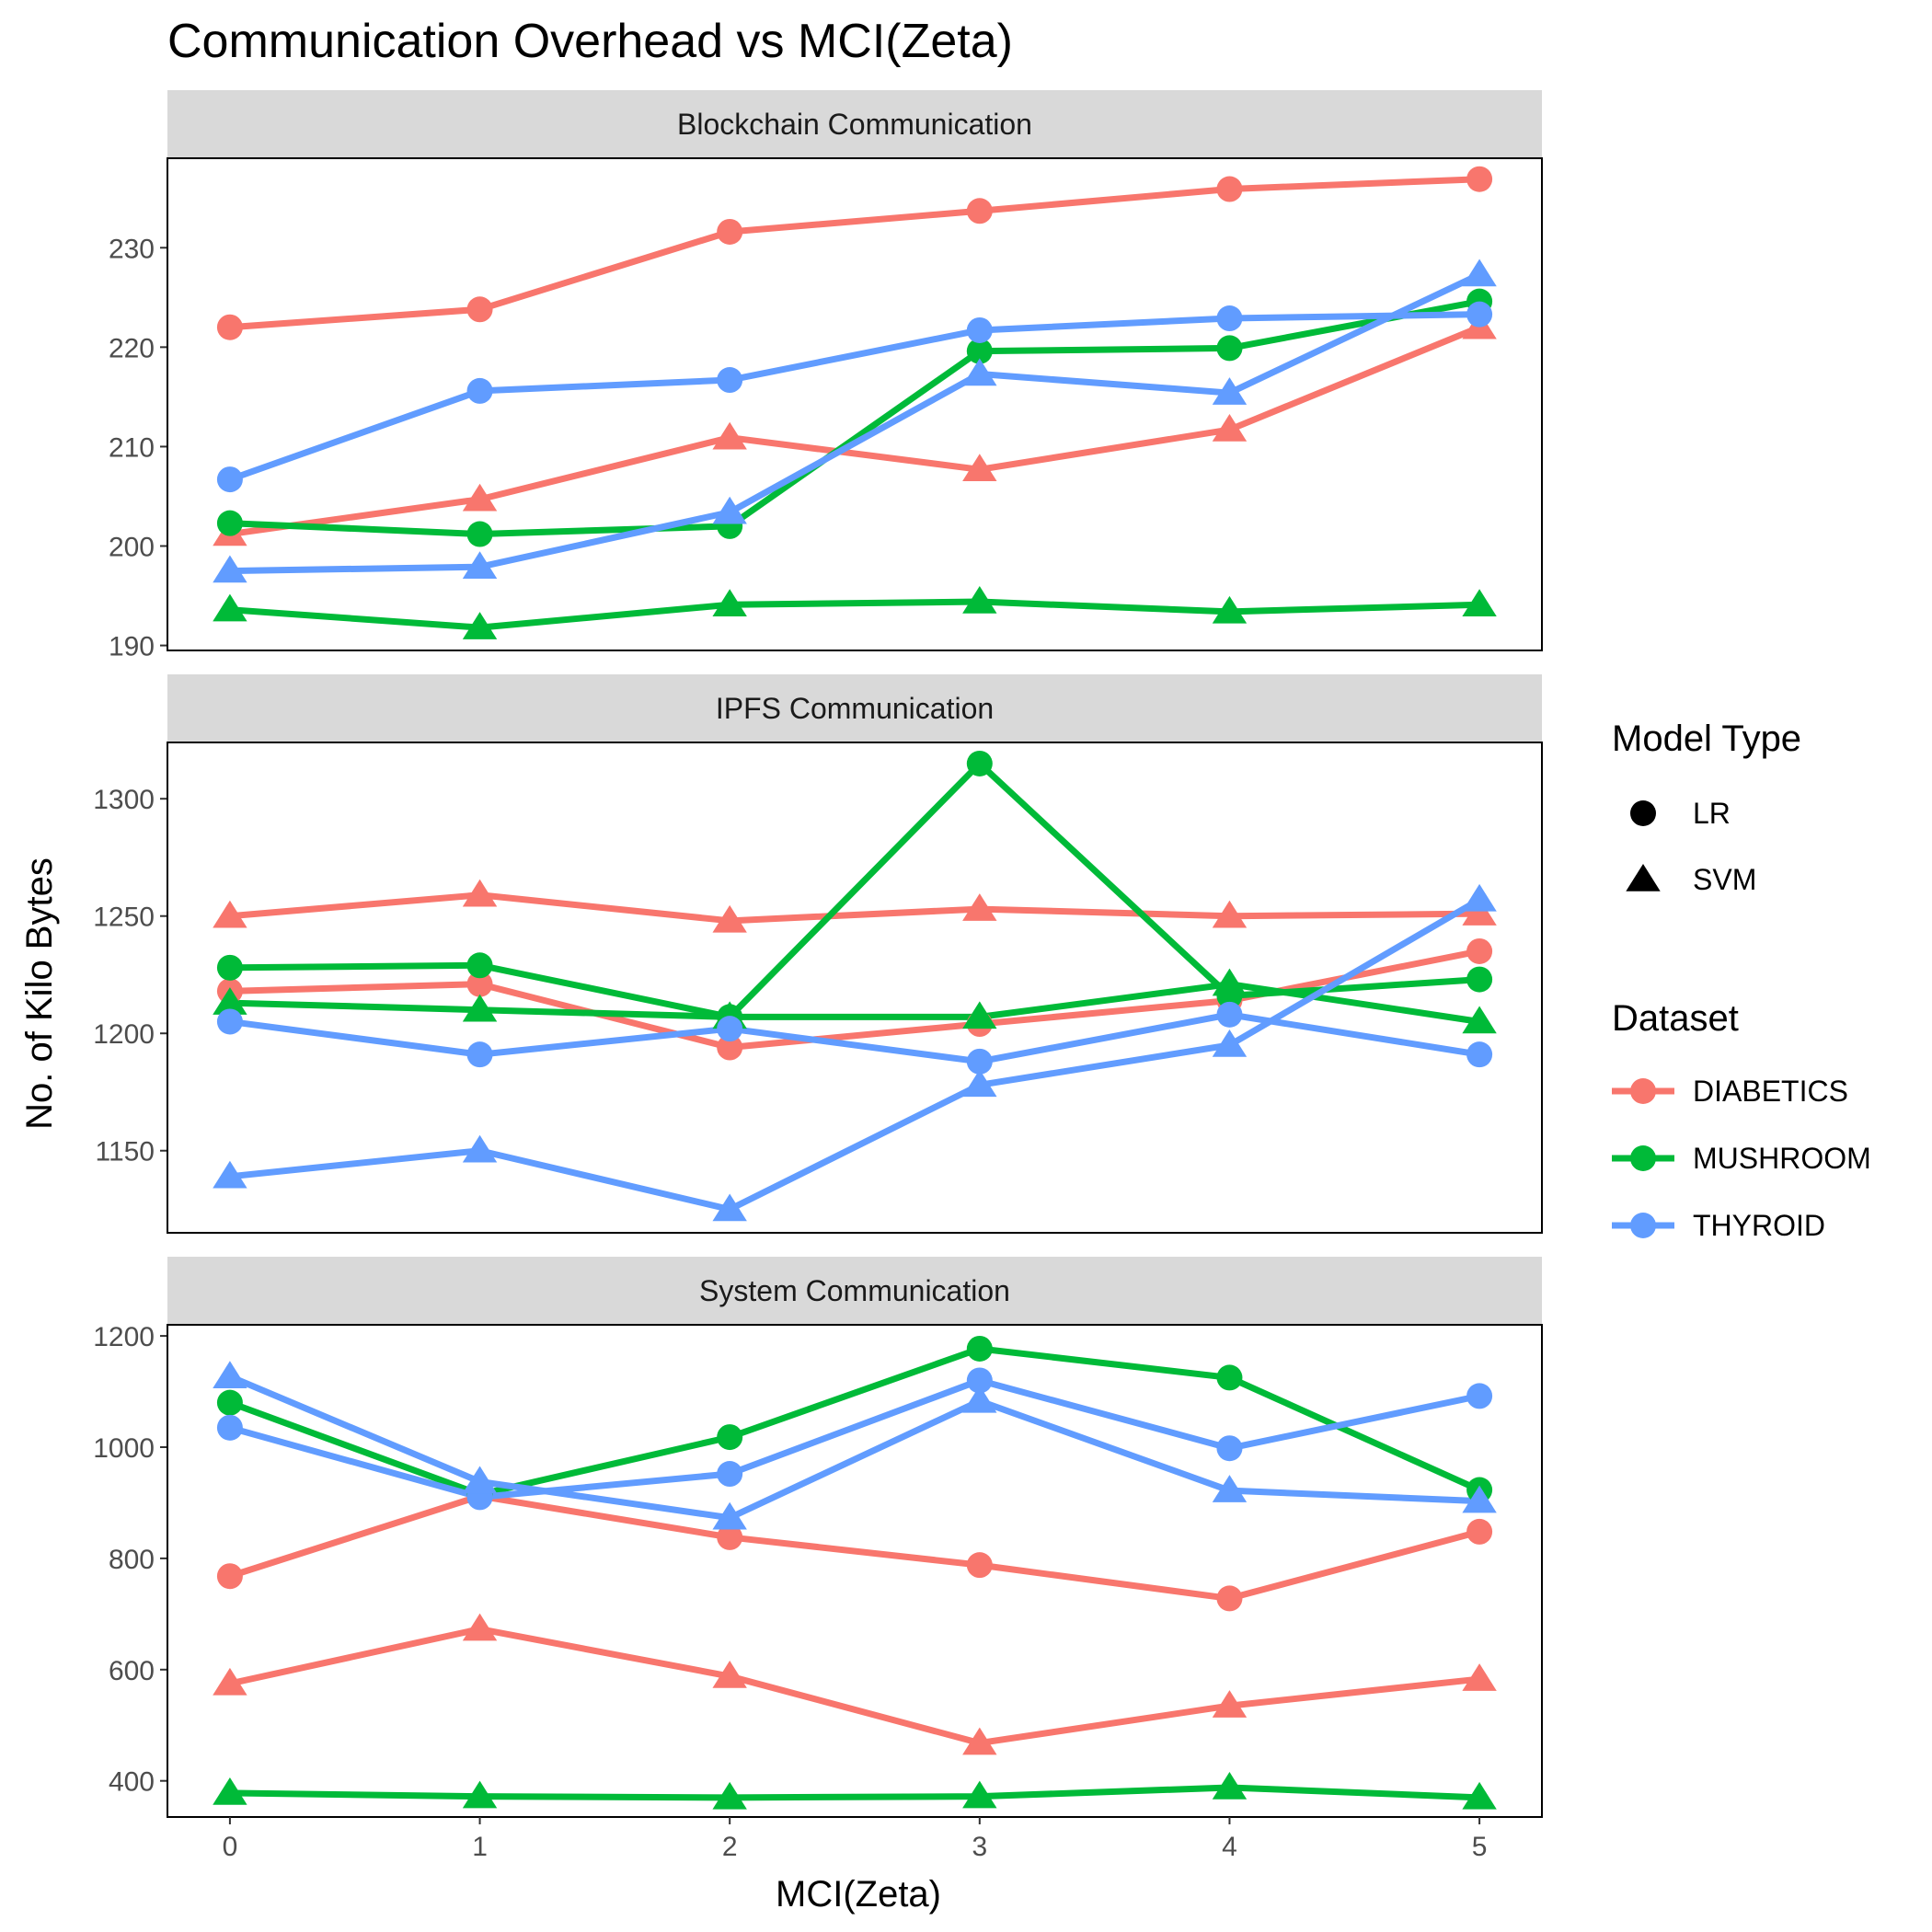 Image resolution: width=1932 pixels, height=1932 pixels. I want to click on series-line-diabetics-lr, so click(854, 1547).